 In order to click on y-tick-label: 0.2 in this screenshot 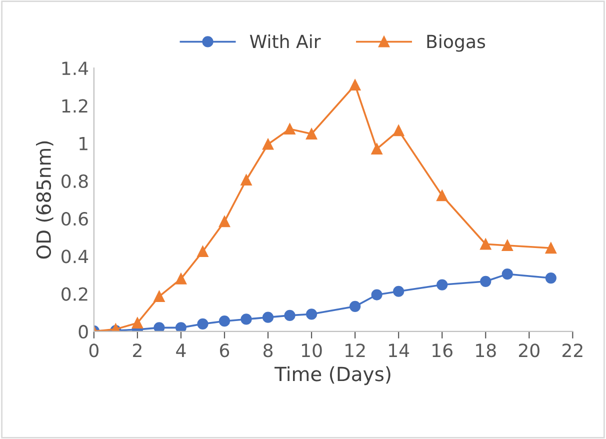, I will do `click(75, 294)`.